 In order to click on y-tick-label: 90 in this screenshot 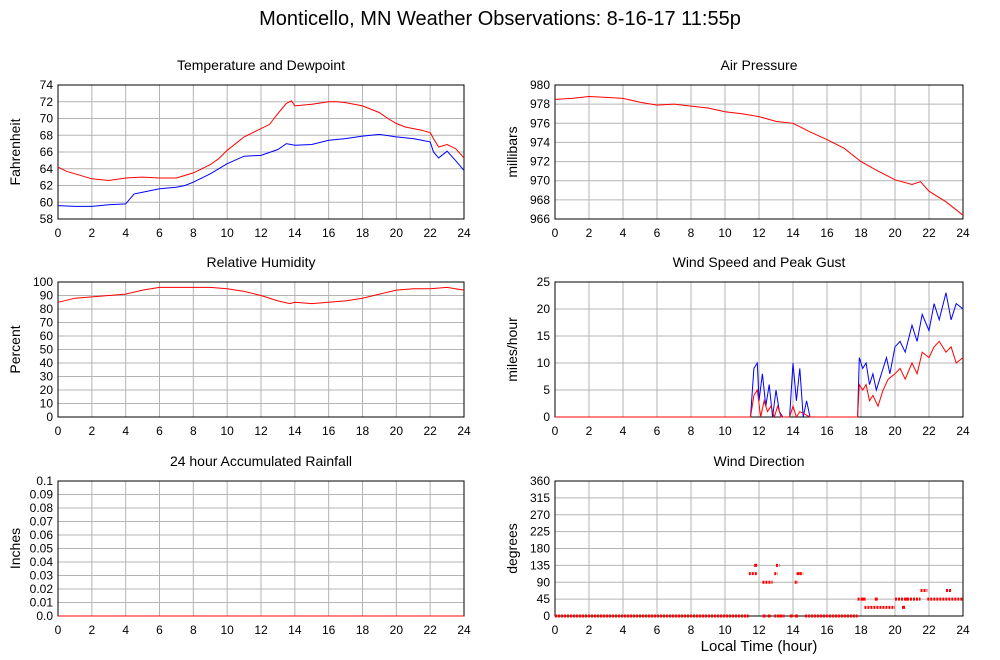, I will do `click(47, 296)`.